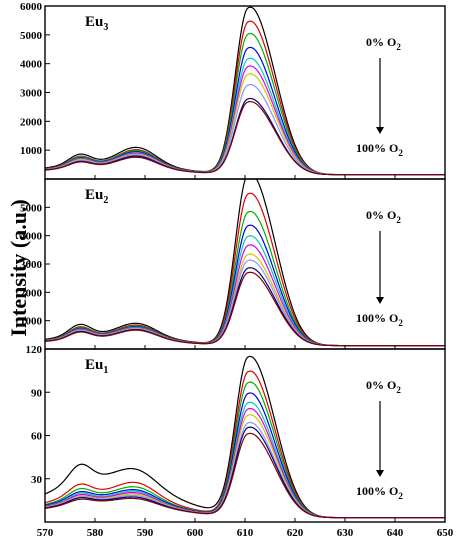 Image resolution: width=457 pixels, height=545 pixels. What do you see at coordinates (395, 533) in the screenshot?
I see `x-tick-label-640: 640` at bounding box center [395, 533].